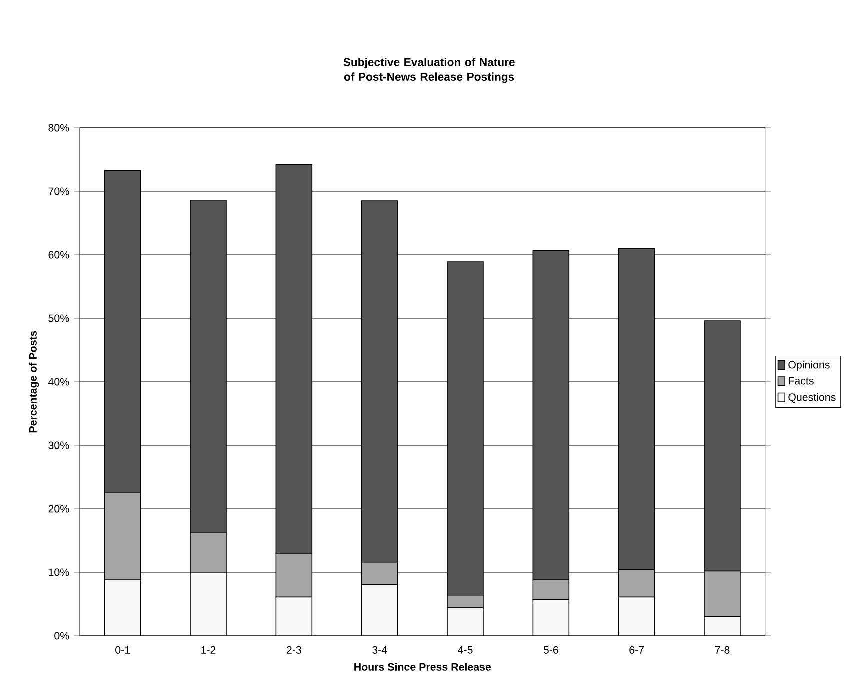 This screenshot has height=693, width=860. I want to click on x-axis-title: Hours Since Press Release, so click(423, 666).